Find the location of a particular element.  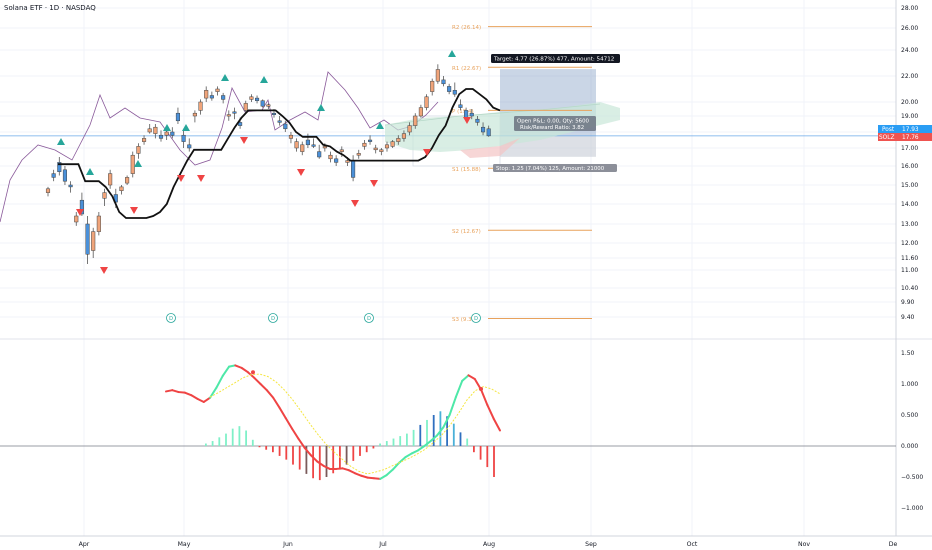

price-tick-label: 13.00 is located at coordinates (909, 224).